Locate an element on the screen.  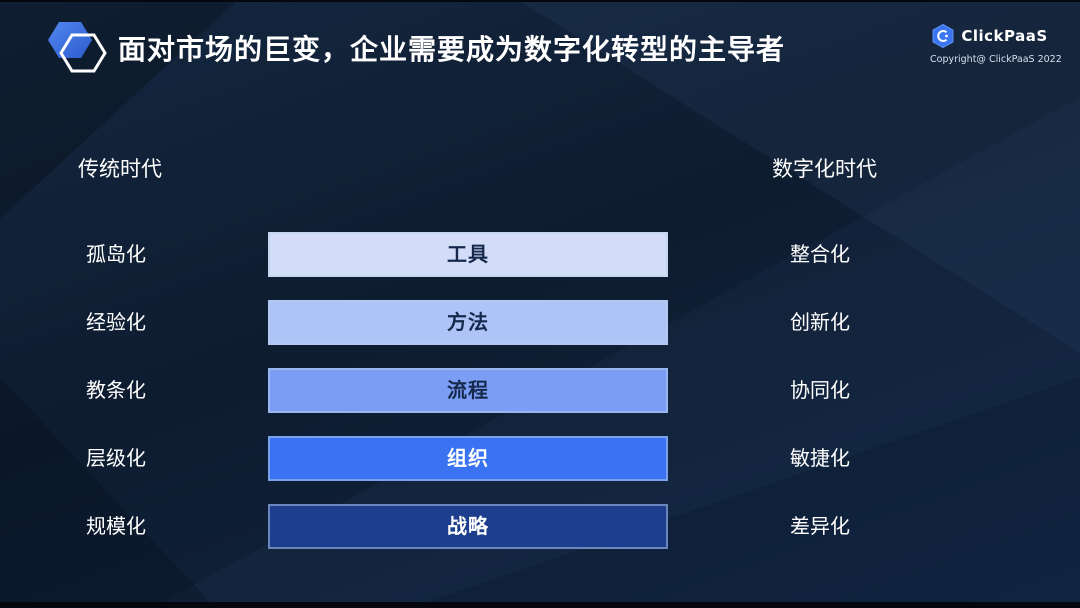
brand-name: ClickPaaS is located at coordinates (1004, 36).